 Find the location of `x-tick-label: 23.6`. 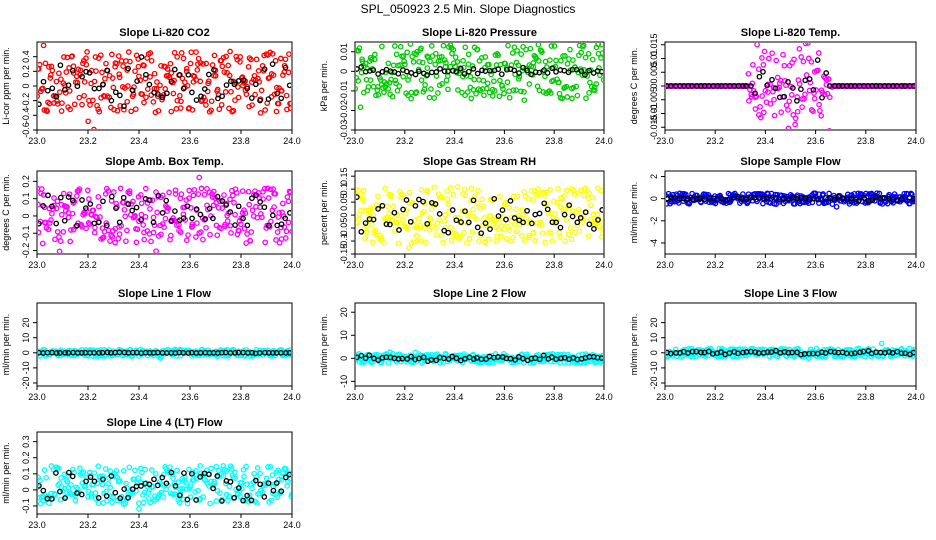

x-tick-label: 23.6 is located at coordinates (816, 265).